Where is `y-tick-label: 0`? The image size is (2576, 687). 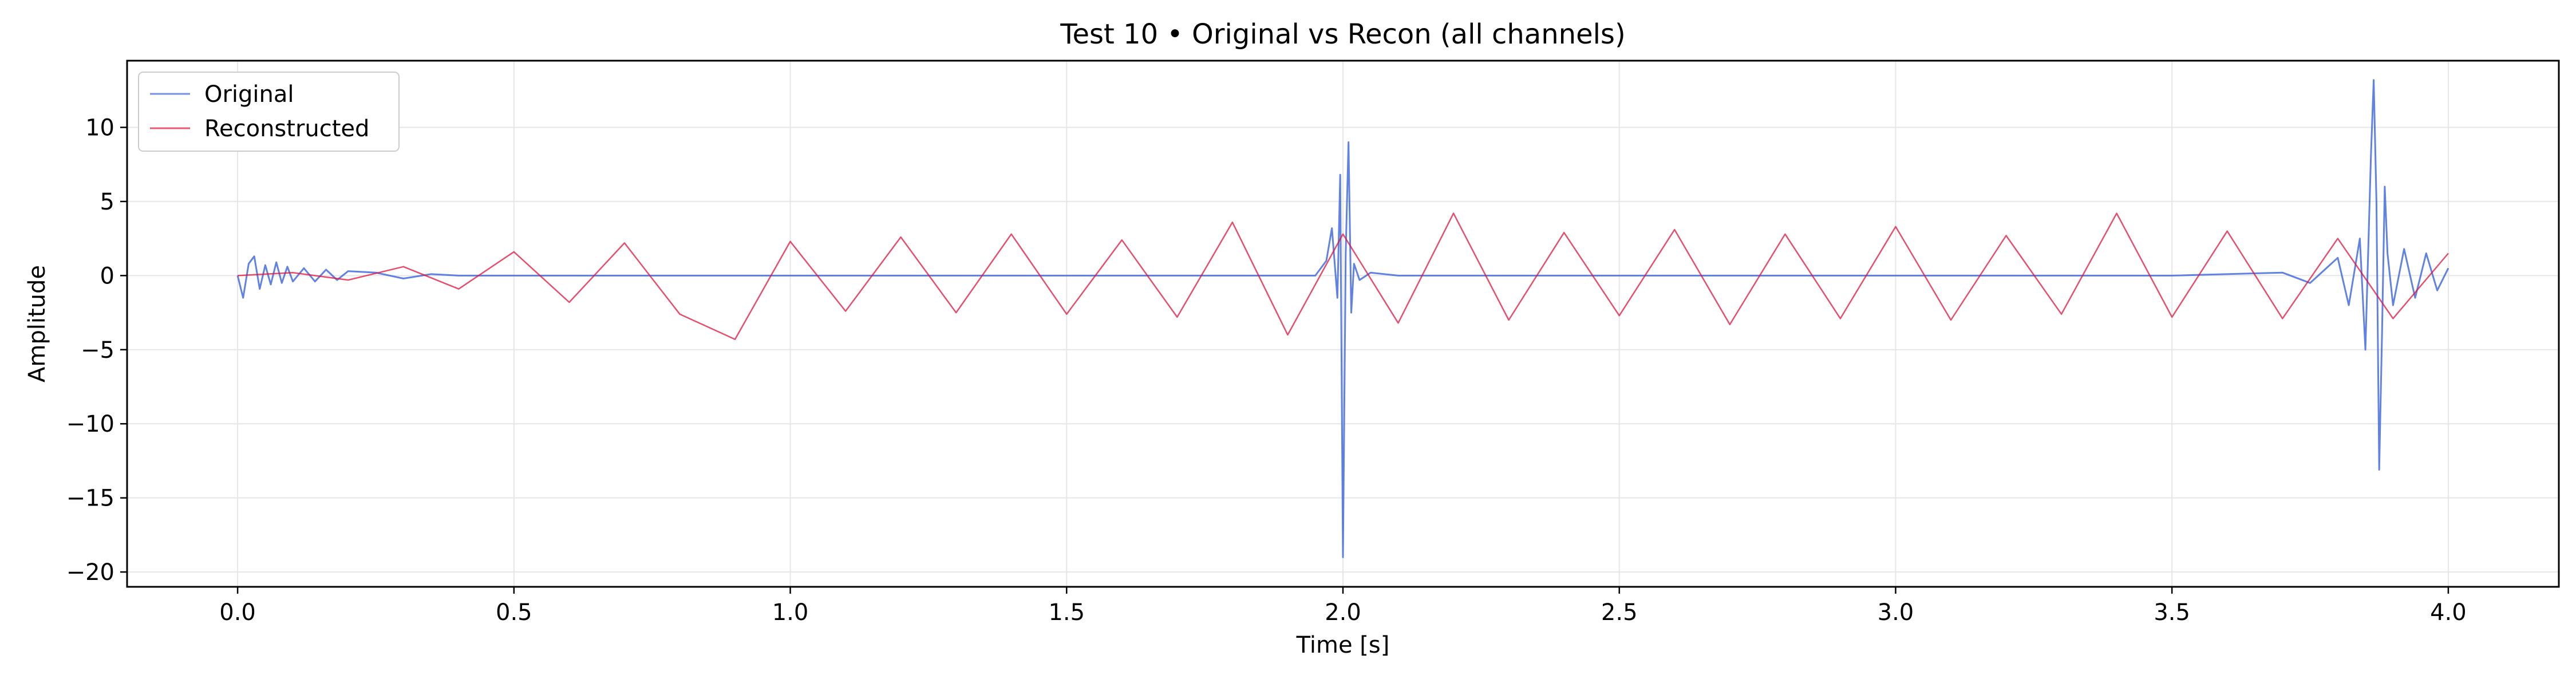 y-tick-label: 0 is located at coordinates (107, 276).